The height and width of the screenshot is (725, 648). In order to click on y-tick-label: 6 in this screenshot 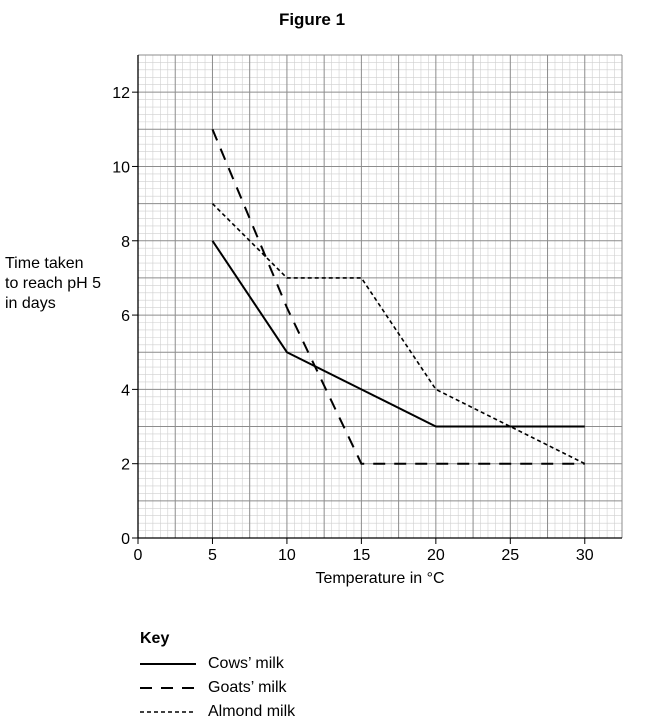, I will do `click(125, 316)`.